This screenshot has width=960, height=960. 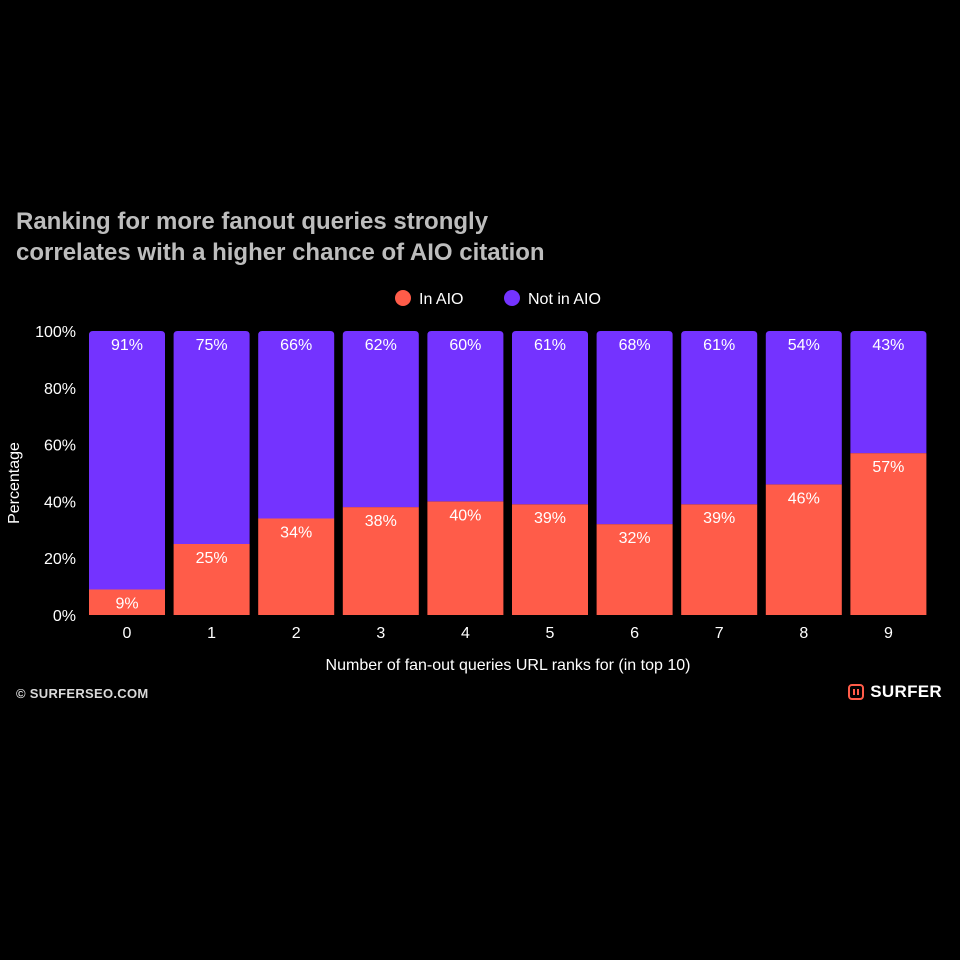 I want to click on y-tick-label: 40%, so click(x=60, y=502).